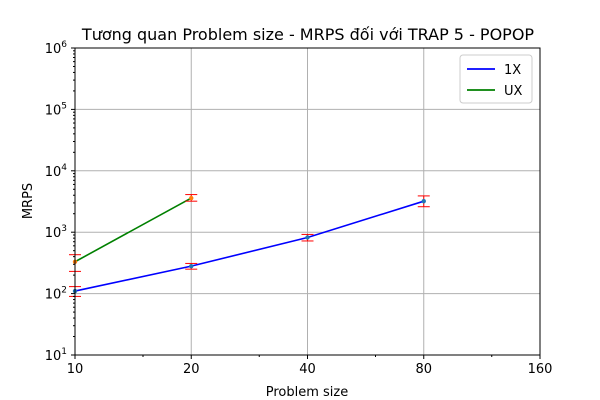 The width and height of the screenshot is (600, 400). Describe the element at coordinates (56, 232) in the screenshot. I see `y-tick-label: 10³` at that location.